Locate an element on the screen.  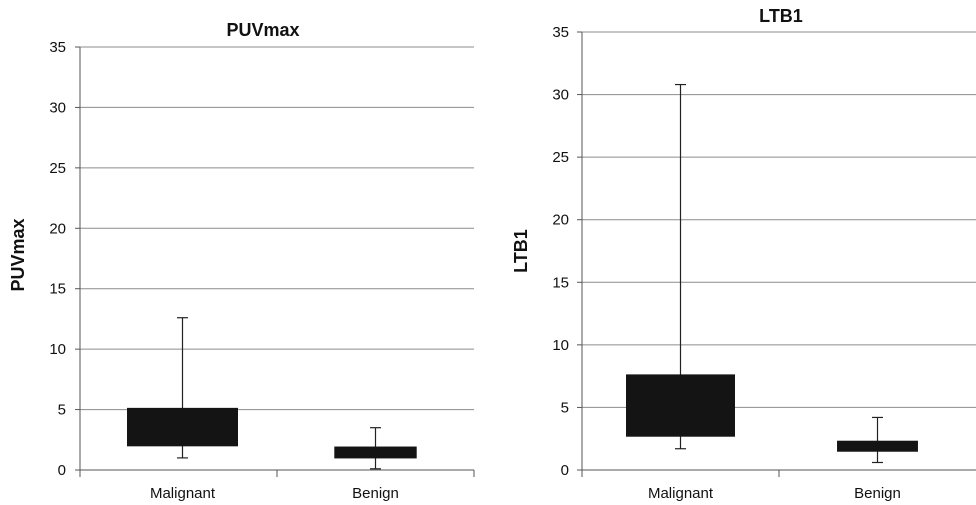
chart-title: LTB1 is located at coordinates (781, 16).